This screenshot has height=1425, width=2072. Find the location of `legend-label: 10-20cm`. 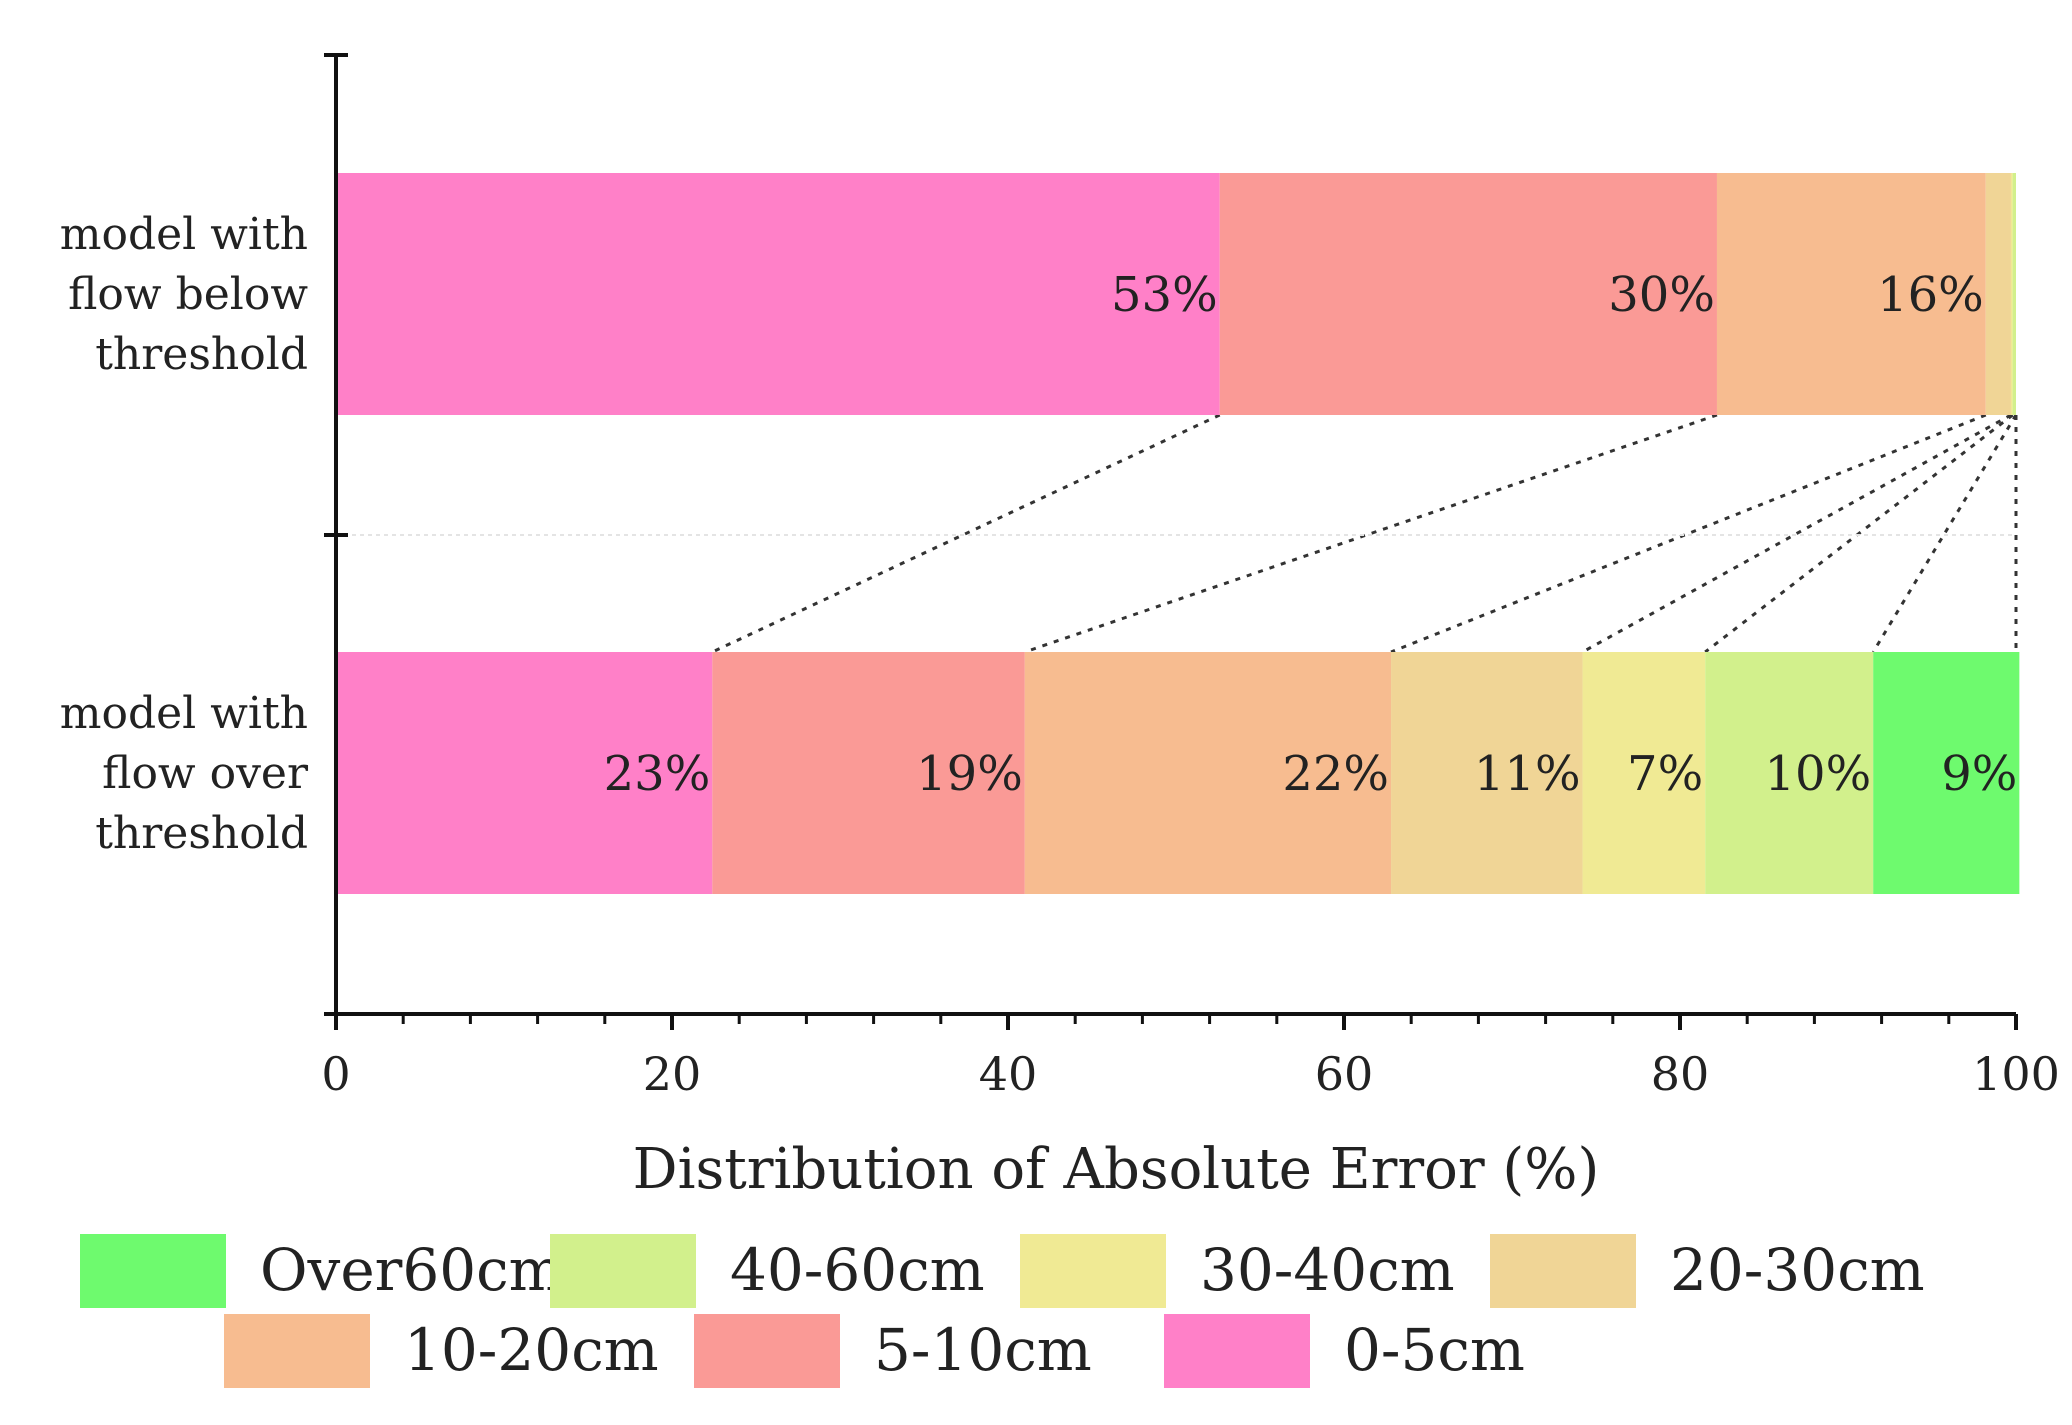

legend-label: 10-20cm is located at coordinates (531, 1350).